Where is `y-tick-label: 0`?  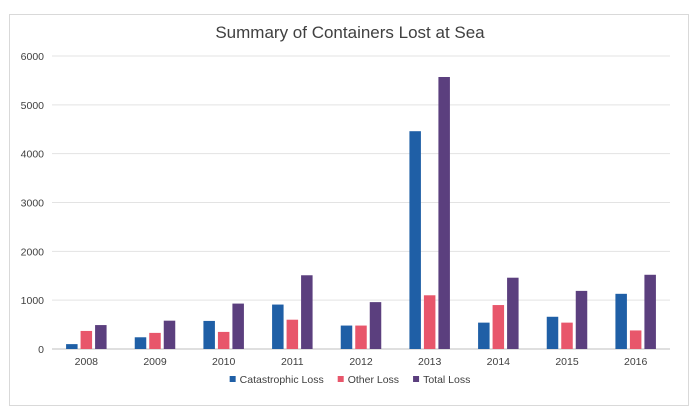
y-tick-label: 0 is located at coordinates (41, 350).